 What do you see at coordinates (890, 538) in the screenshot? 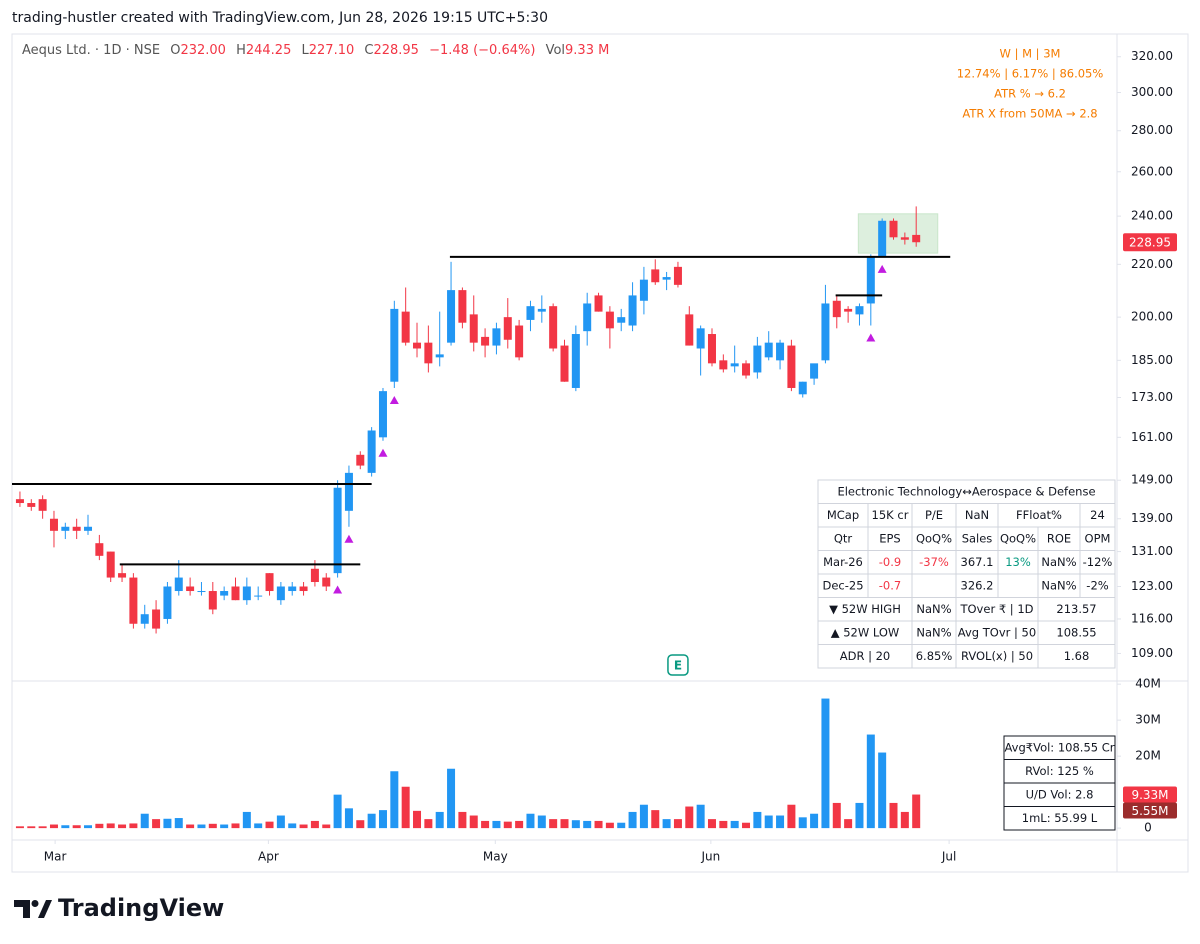
I see `table-text: EPS` at bounding box center [890, 538].